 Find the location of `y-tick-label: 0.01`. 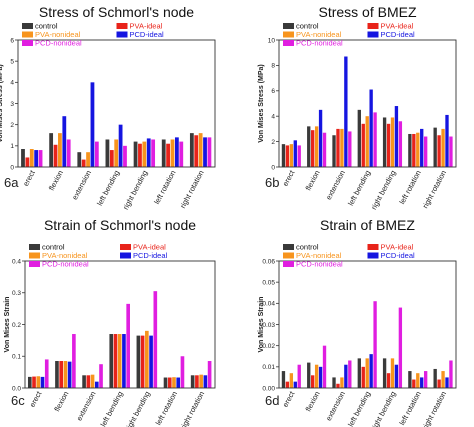

y-tick-label: 0.01 is located at coordinates (268, 367).